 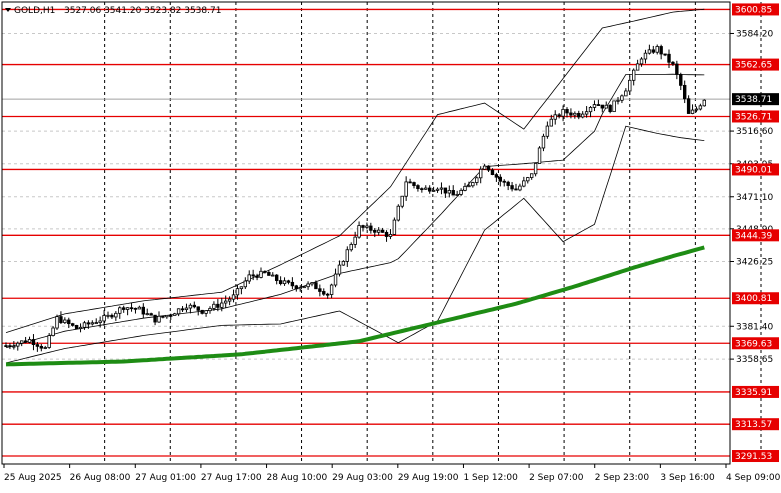 I want to click on collapse-triangle-icon, so click(x=8, y=10).